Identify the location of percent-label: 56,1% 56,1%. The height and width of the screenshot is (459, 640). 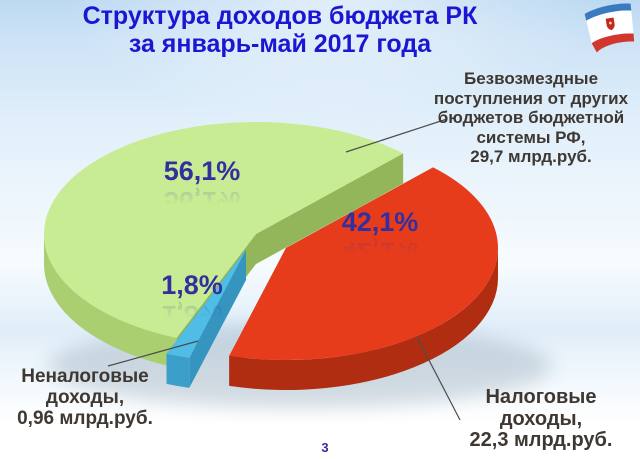
(202, 186).